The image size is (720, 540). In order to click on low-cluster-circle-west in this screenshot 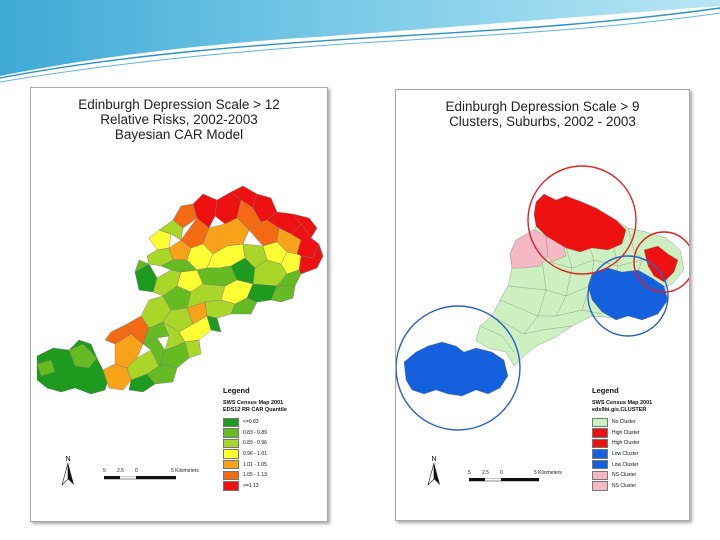, I will do `click(458, 368)`.